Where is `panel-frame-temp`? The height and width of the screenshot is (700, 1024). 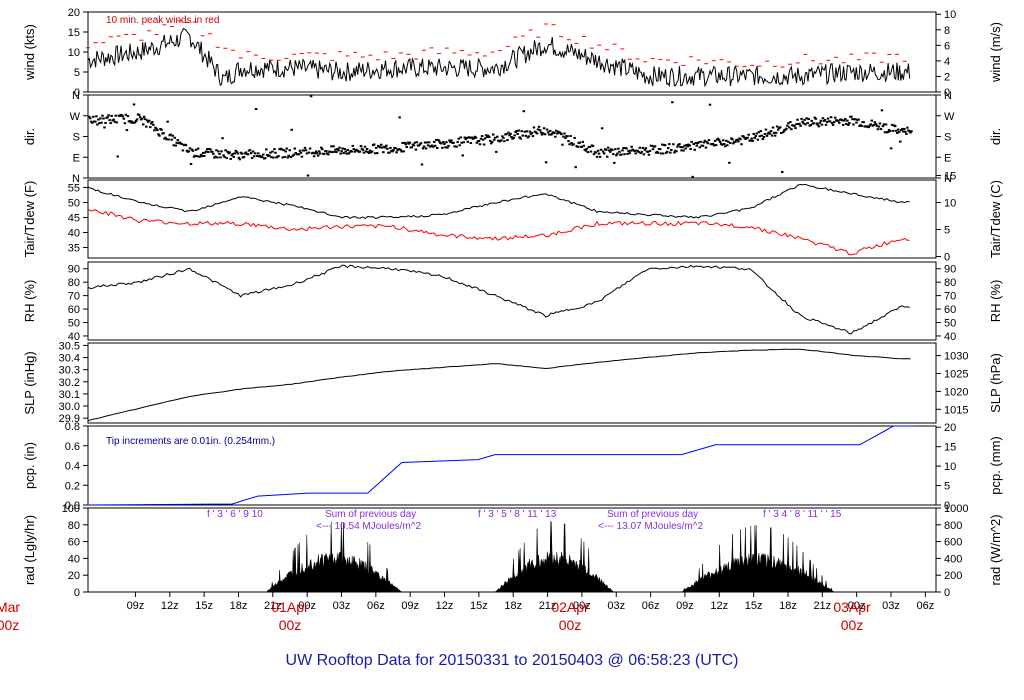
panel-frame-temp is located at coordinates (512, 219).